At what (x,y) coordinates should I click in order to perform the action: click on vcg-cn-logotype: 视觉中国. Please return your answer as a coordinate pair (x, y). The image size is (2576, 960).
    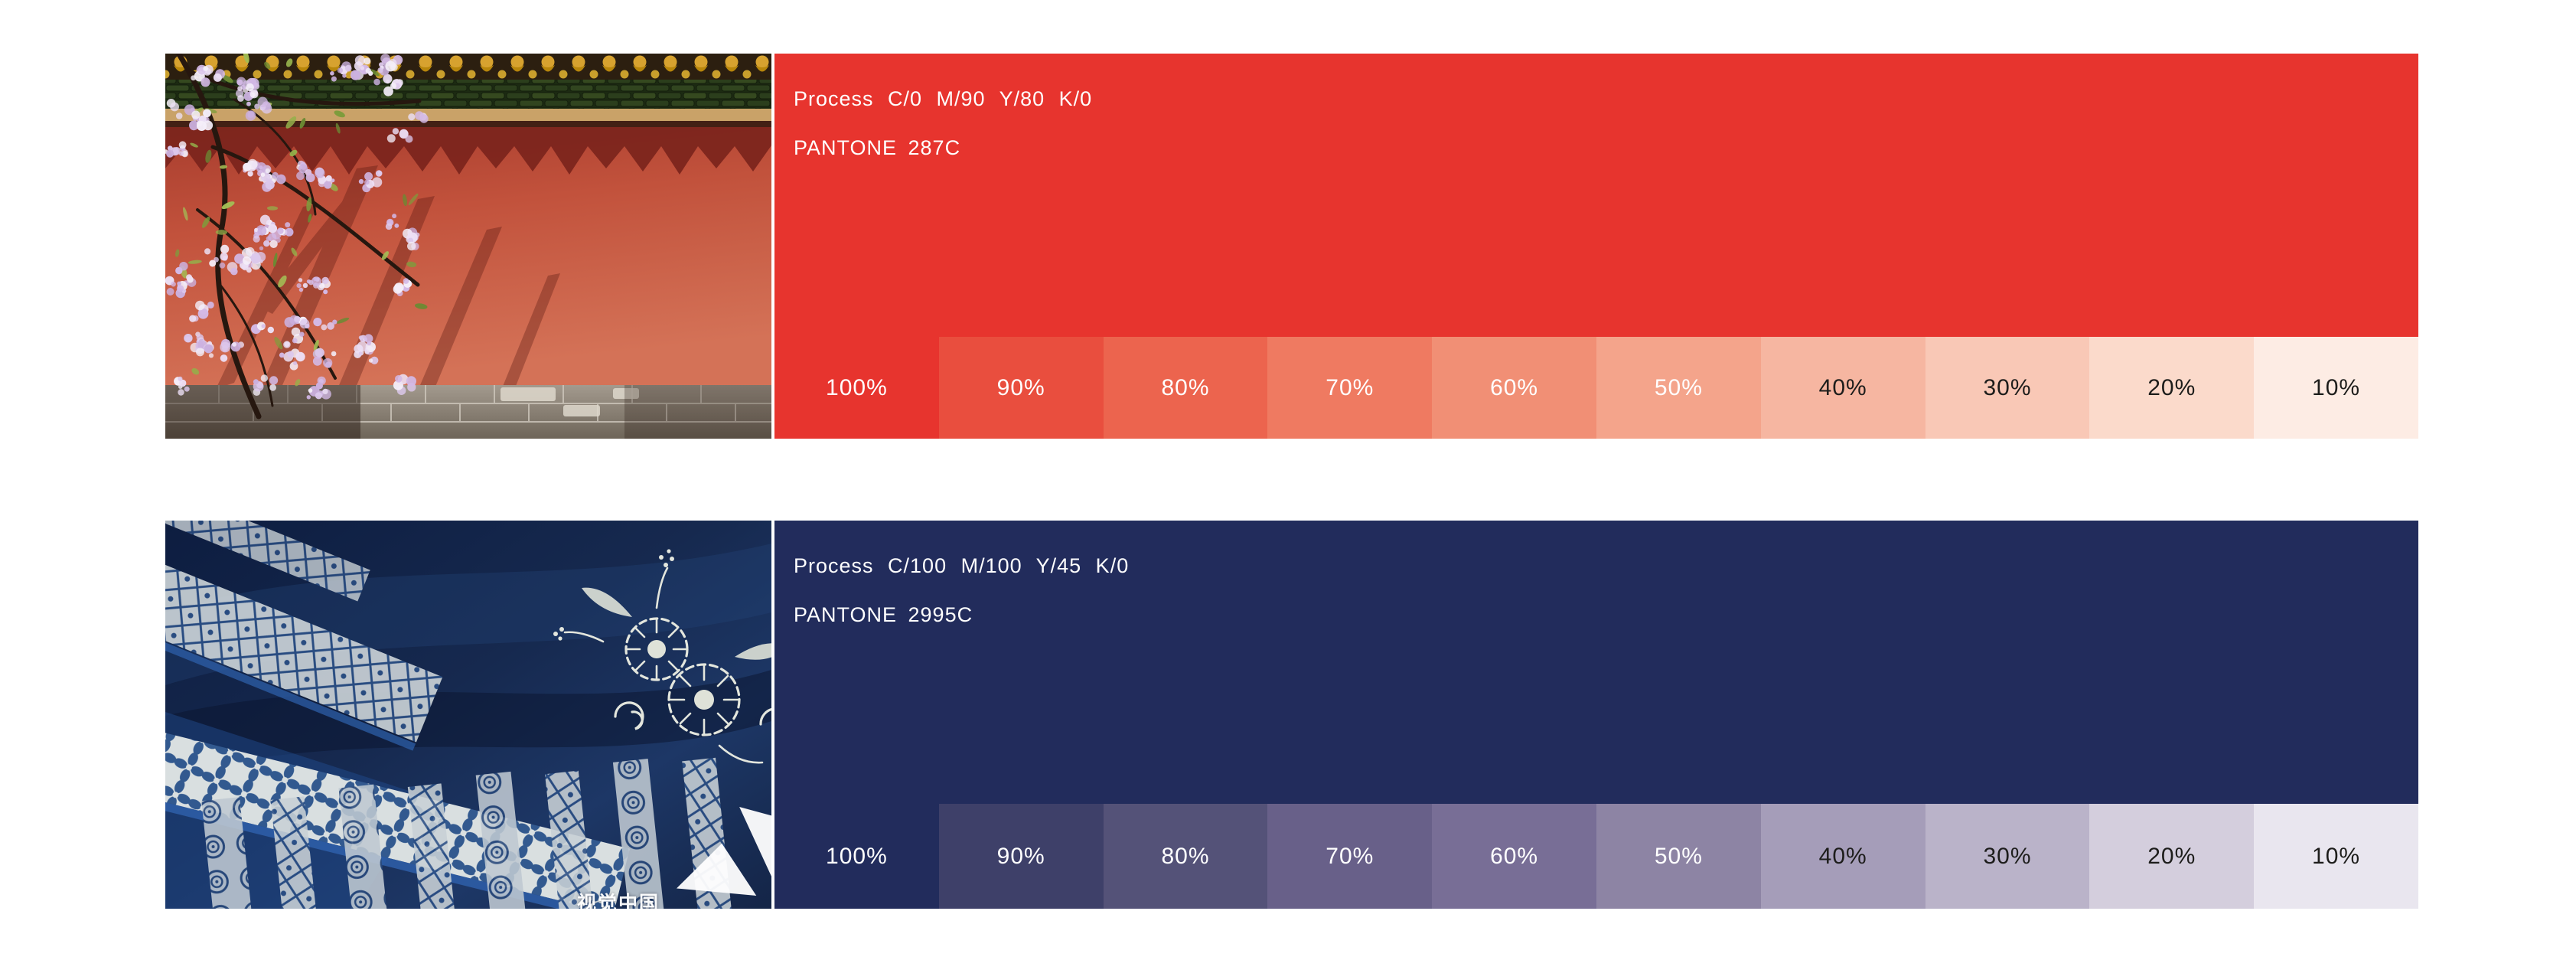
    Looking at the image, I should click on (618, 901).